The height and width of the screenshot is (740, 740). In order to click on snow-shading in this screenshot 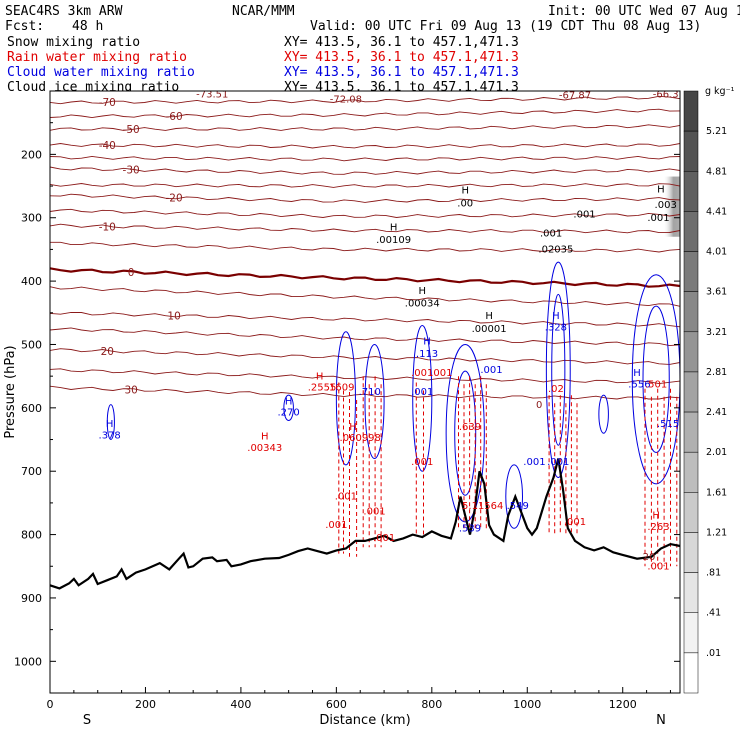, I will do `click(671, 206)`.